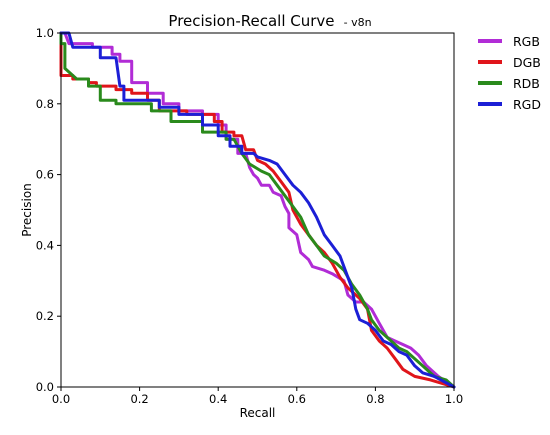 Image resolution: width=550 pixels, height=435 pixels. What do you see at coordinates (45, 245) in the screenshot?
I see `y-tick-label: 0.4` at bounding box center [45, 245].